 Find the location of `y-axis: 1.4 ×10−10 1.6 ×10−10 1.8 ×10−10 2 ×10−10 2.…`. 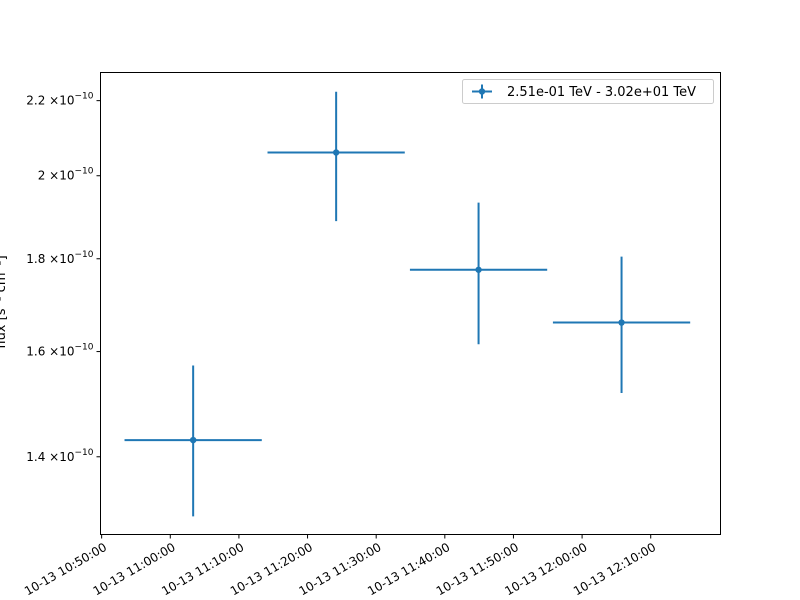

y-axis: 1.4 ×10−10 1.6 ×10−10 1.8 ×10−10 2 ×10−10 2.… is located at coordinates (63, 278).